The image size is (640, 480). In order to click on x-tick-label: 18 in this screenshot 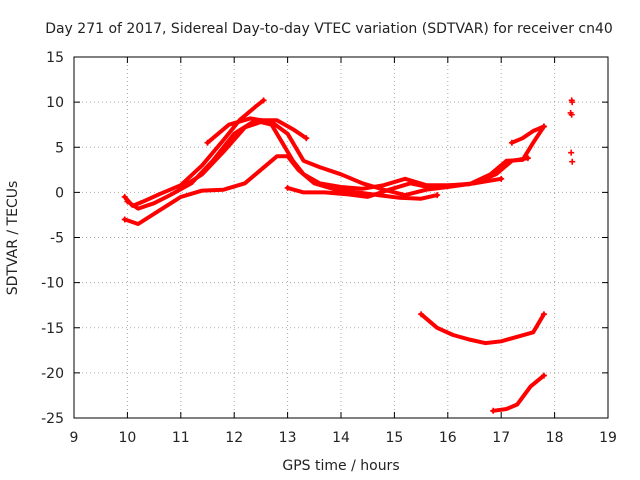, I will do `click(555, 438)`.